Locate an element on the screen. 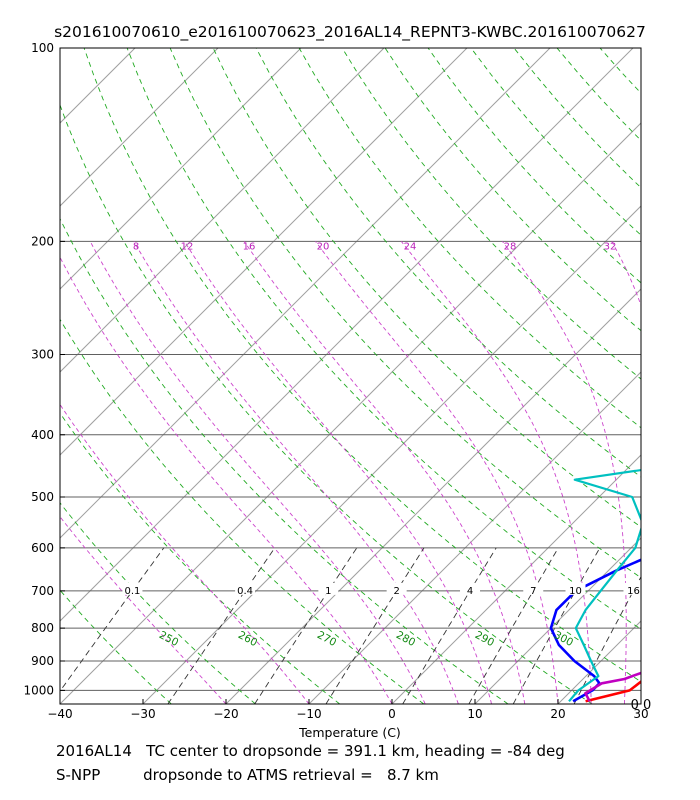 Image resolution: width=700 pixels, height=800 pixels. theta-e-label: 12 is located at coordinates (187, 246).